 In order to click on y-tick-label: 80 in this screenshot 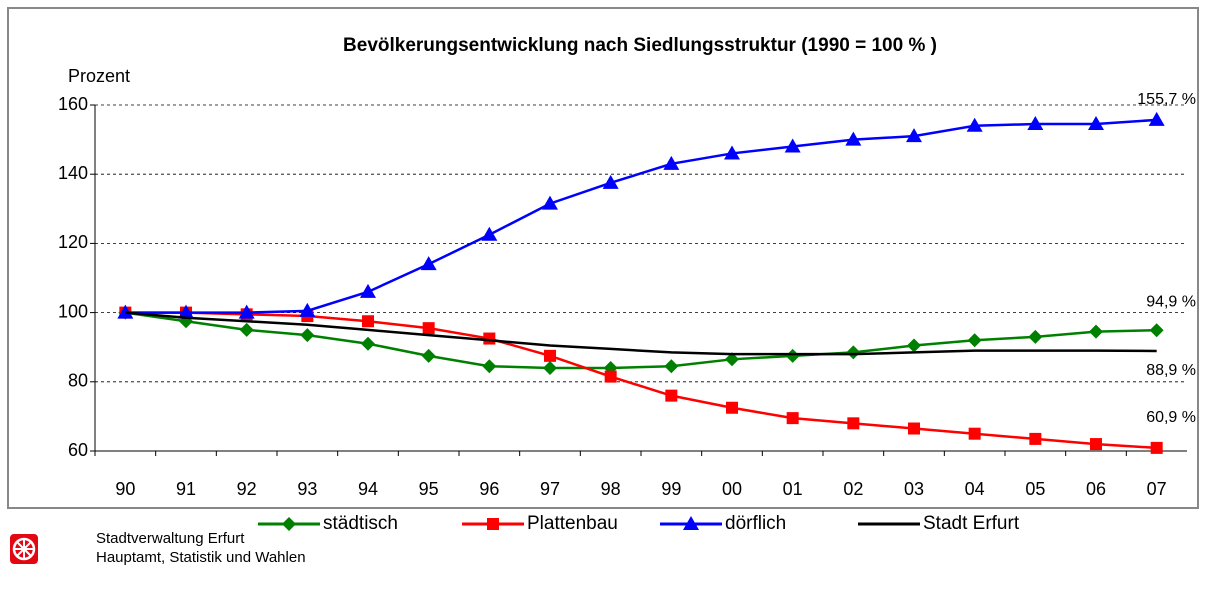, I will do `click(78, 381)`.